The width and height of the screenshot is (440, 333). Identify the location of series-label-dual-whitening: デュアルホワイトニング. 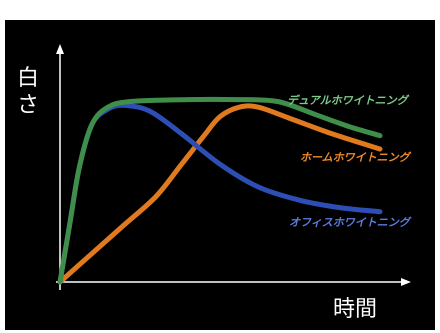
(348, 100).